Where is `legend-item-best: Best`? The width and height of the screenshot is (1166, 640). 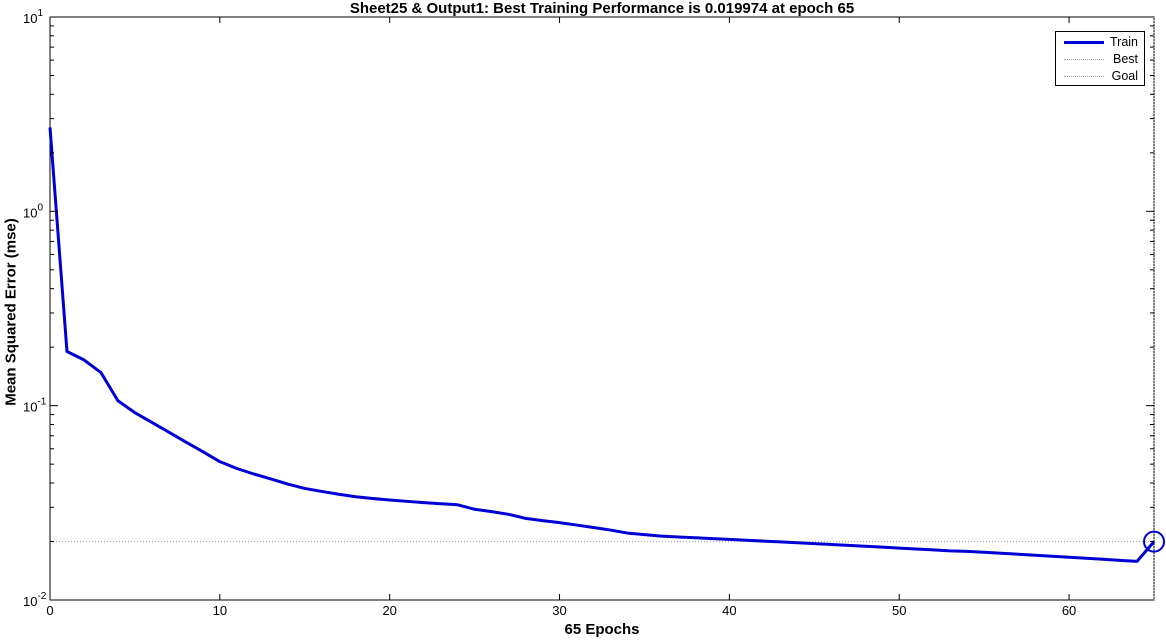
legend-item-best: Best is located at coordinates (1101, 59).